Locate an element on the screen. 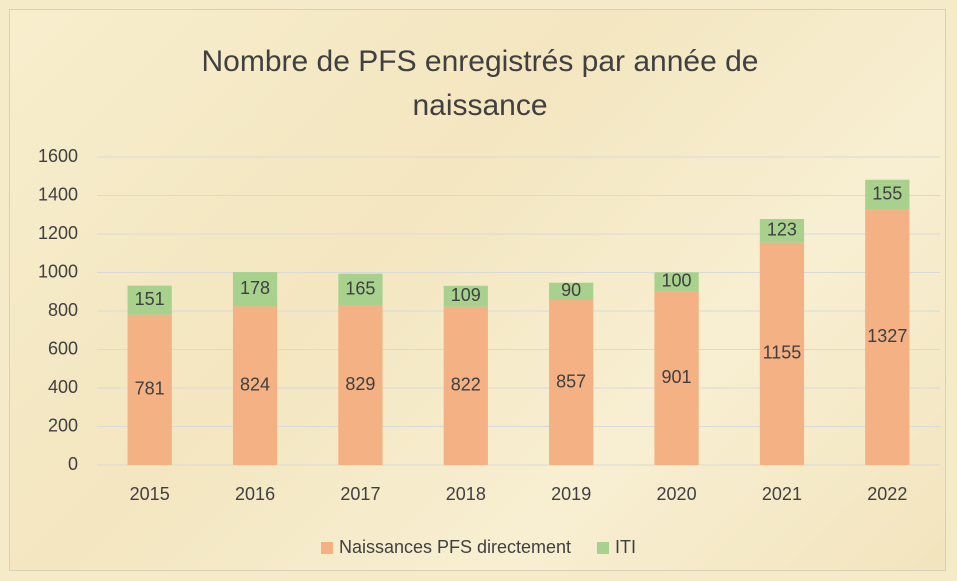 The image size is (957, 581). x-tick-label: 2015 is located at coordinates (150, 494).